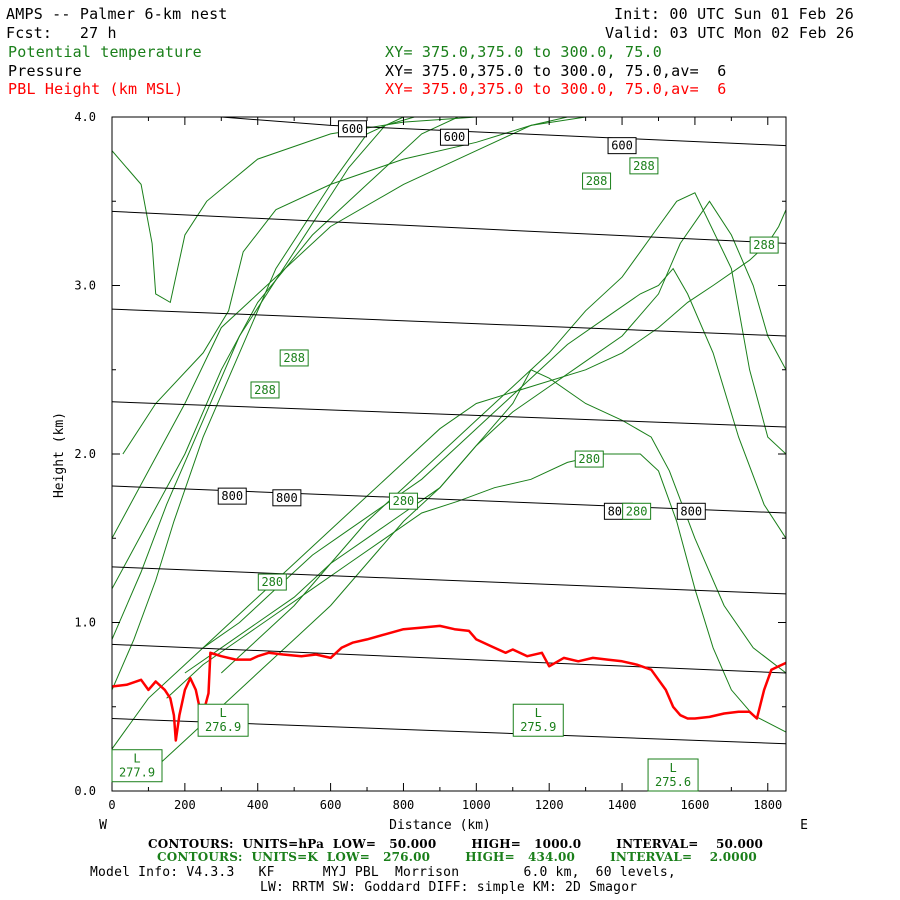  I want to click on legend-pbl-name: PBL Height (km MSL), so click(96, 89).